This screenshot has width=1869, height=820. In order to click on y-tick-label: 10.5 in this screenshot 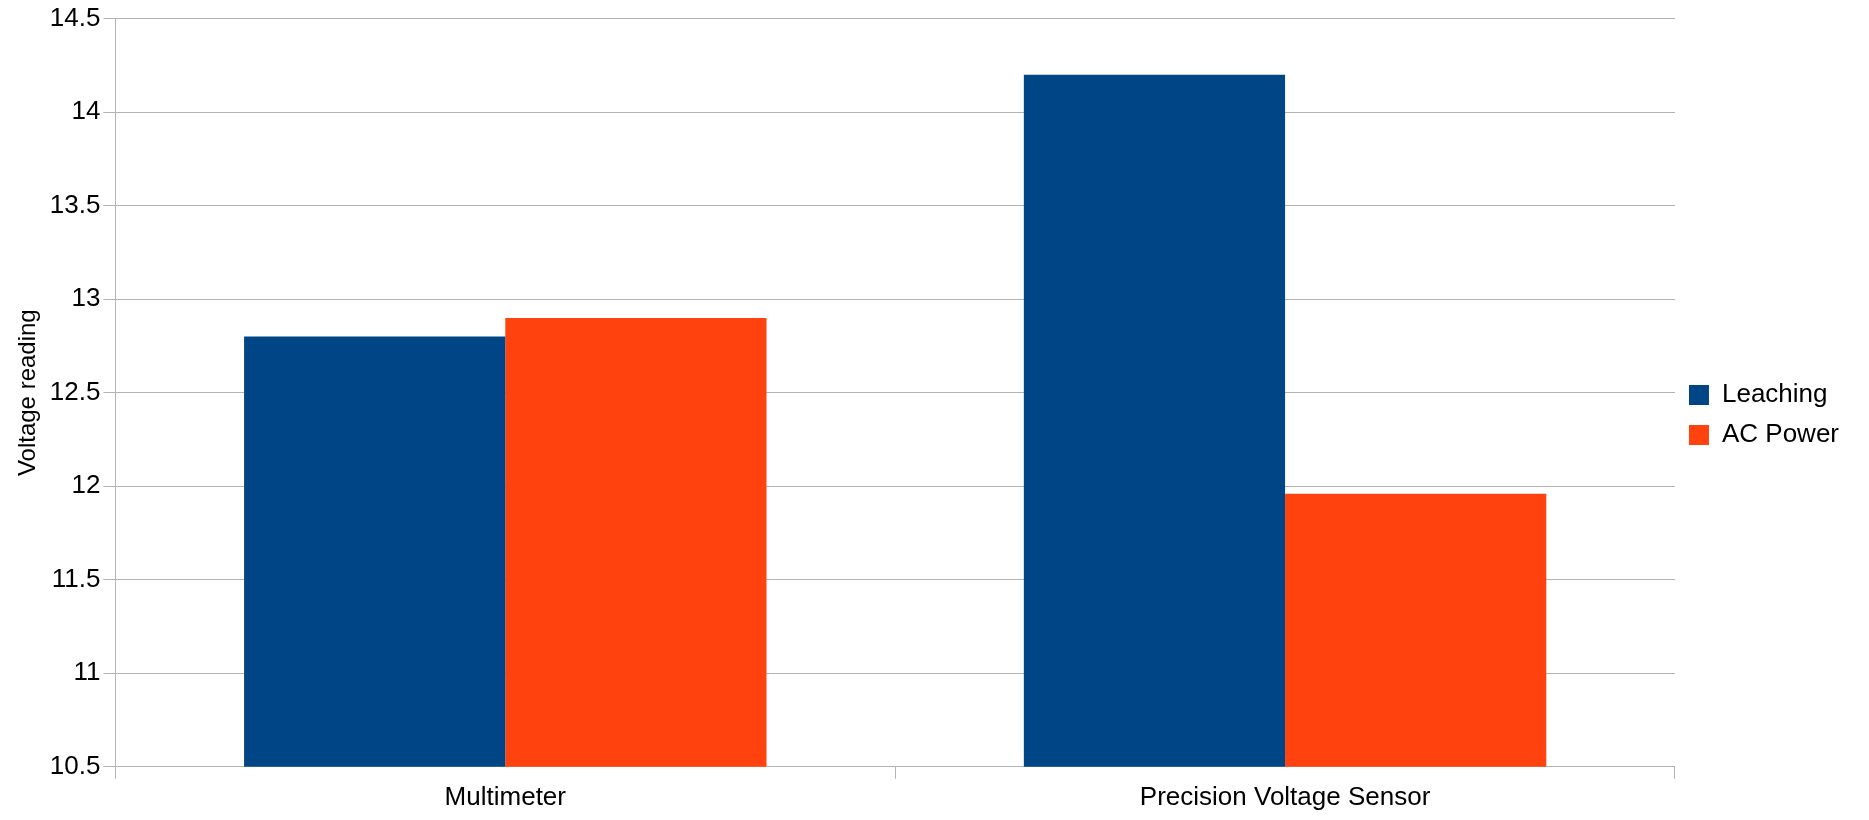, I will do `click(75, 764)`.